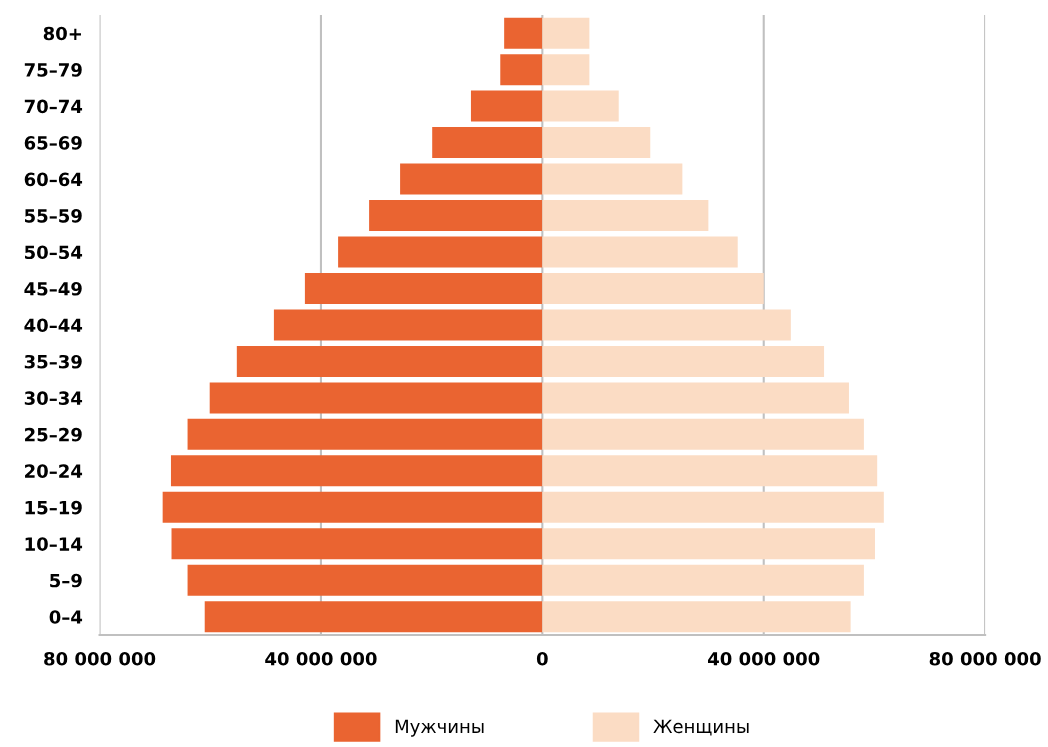  I want to click on y-tick-label: 50–54, so click(54, 252).